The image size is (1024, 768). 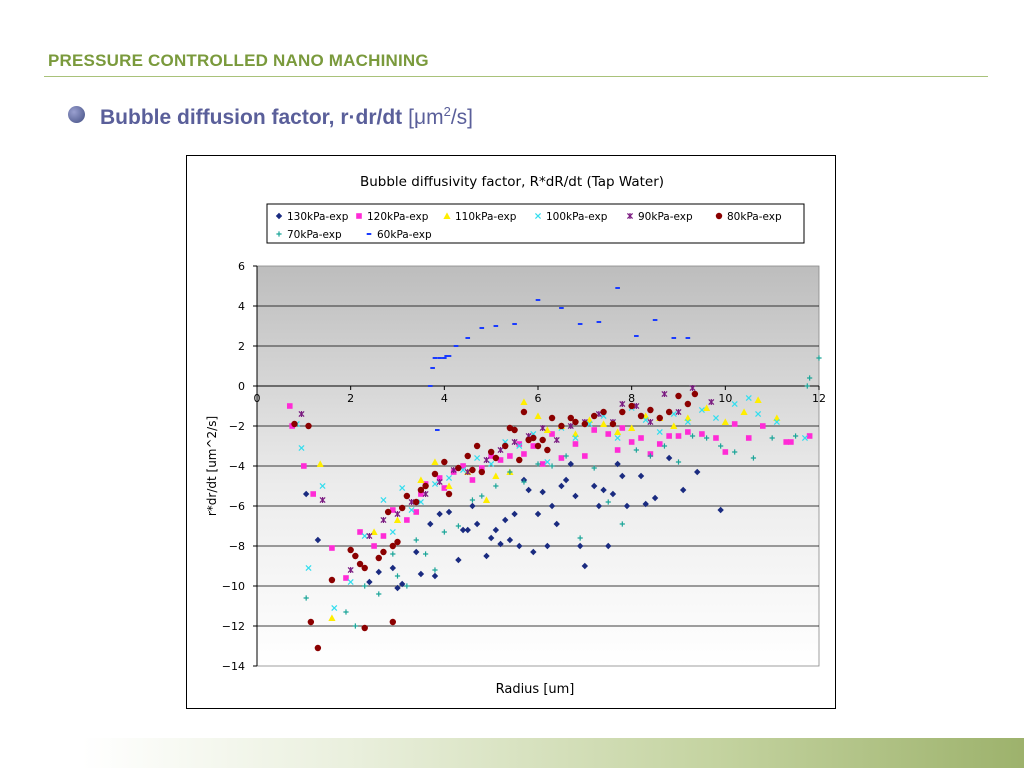 What do you see at coordinates (237, 466) in the screenshot?
I see `y-tick-label: −4` at bounding box center [237, 466].